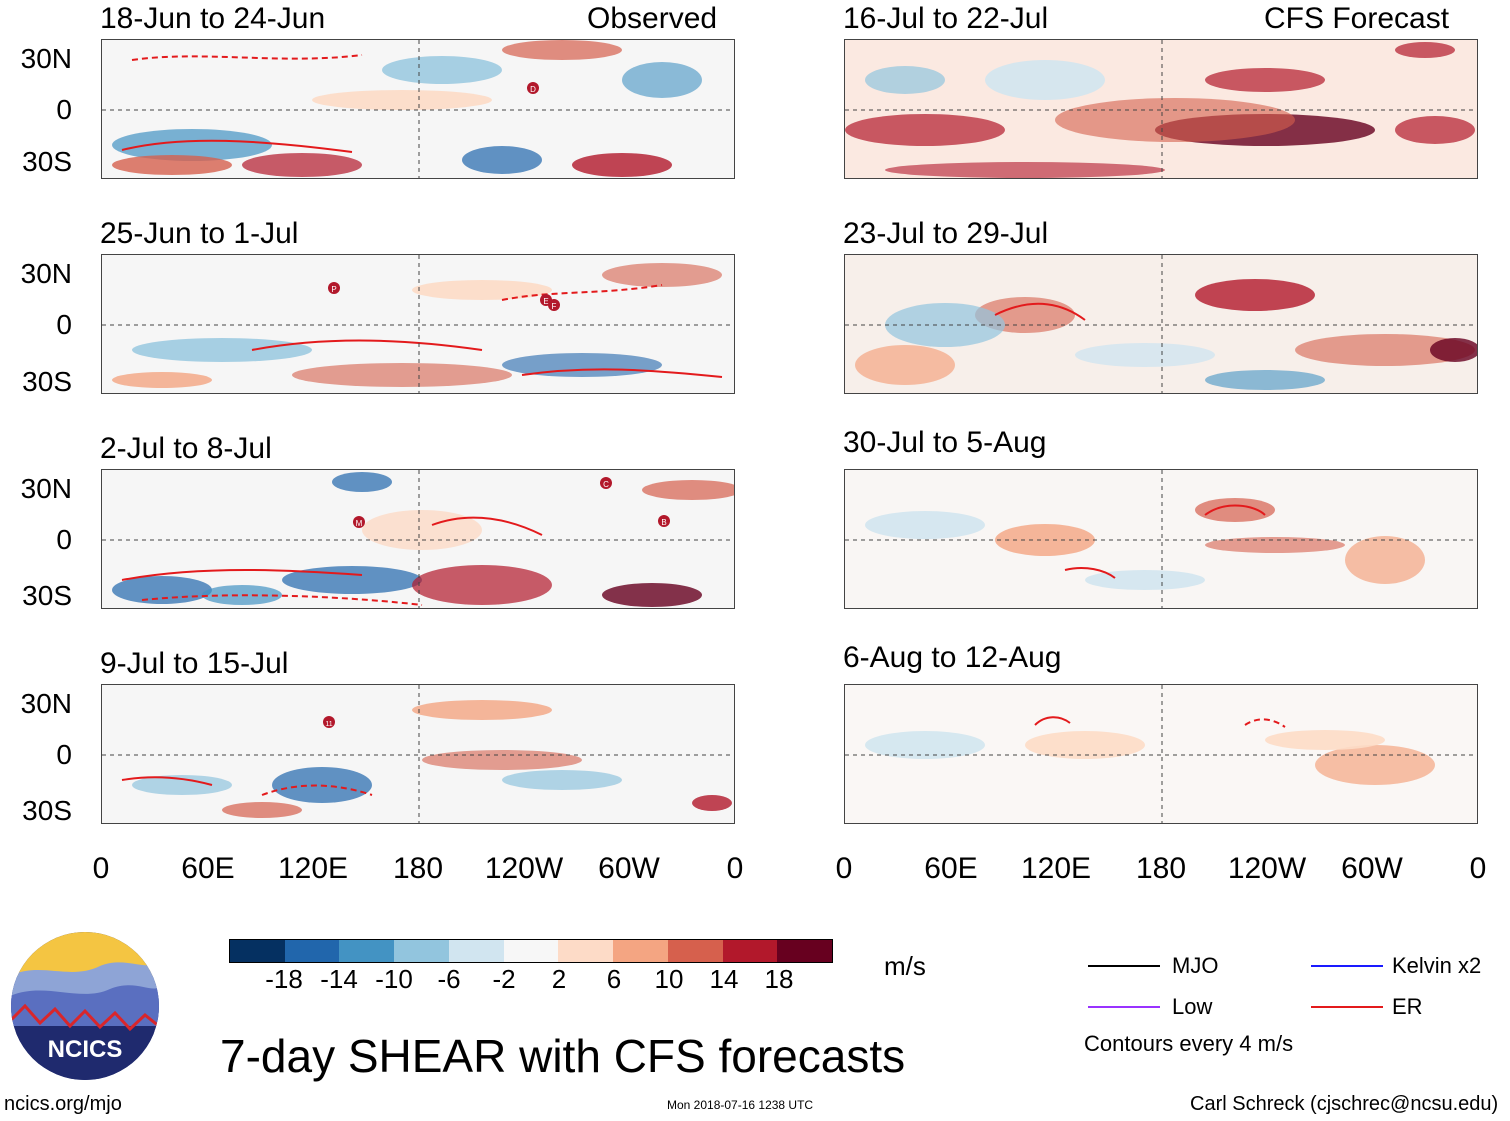 This screenshot has height=1121, width=1510. What do you see at coordinates (186, 448) in the screenshot?
I see `panel-title-left-3: 2-Jul to 8-Jul` at bounding box center [186, 448].